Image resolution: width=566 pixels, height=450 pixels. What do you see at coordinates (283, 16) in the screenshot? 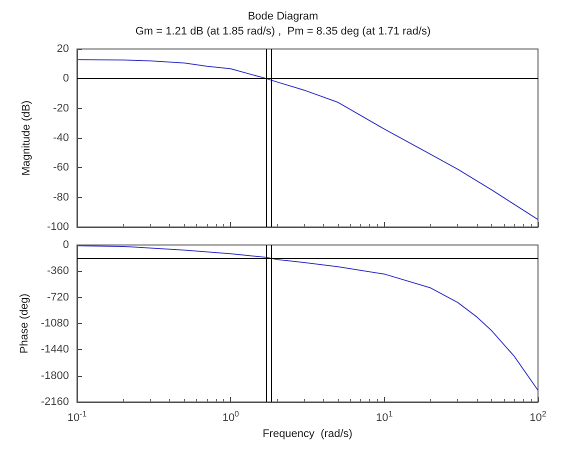
I see `chart-title: Bode Diagram` at bounding box center [283, 16].